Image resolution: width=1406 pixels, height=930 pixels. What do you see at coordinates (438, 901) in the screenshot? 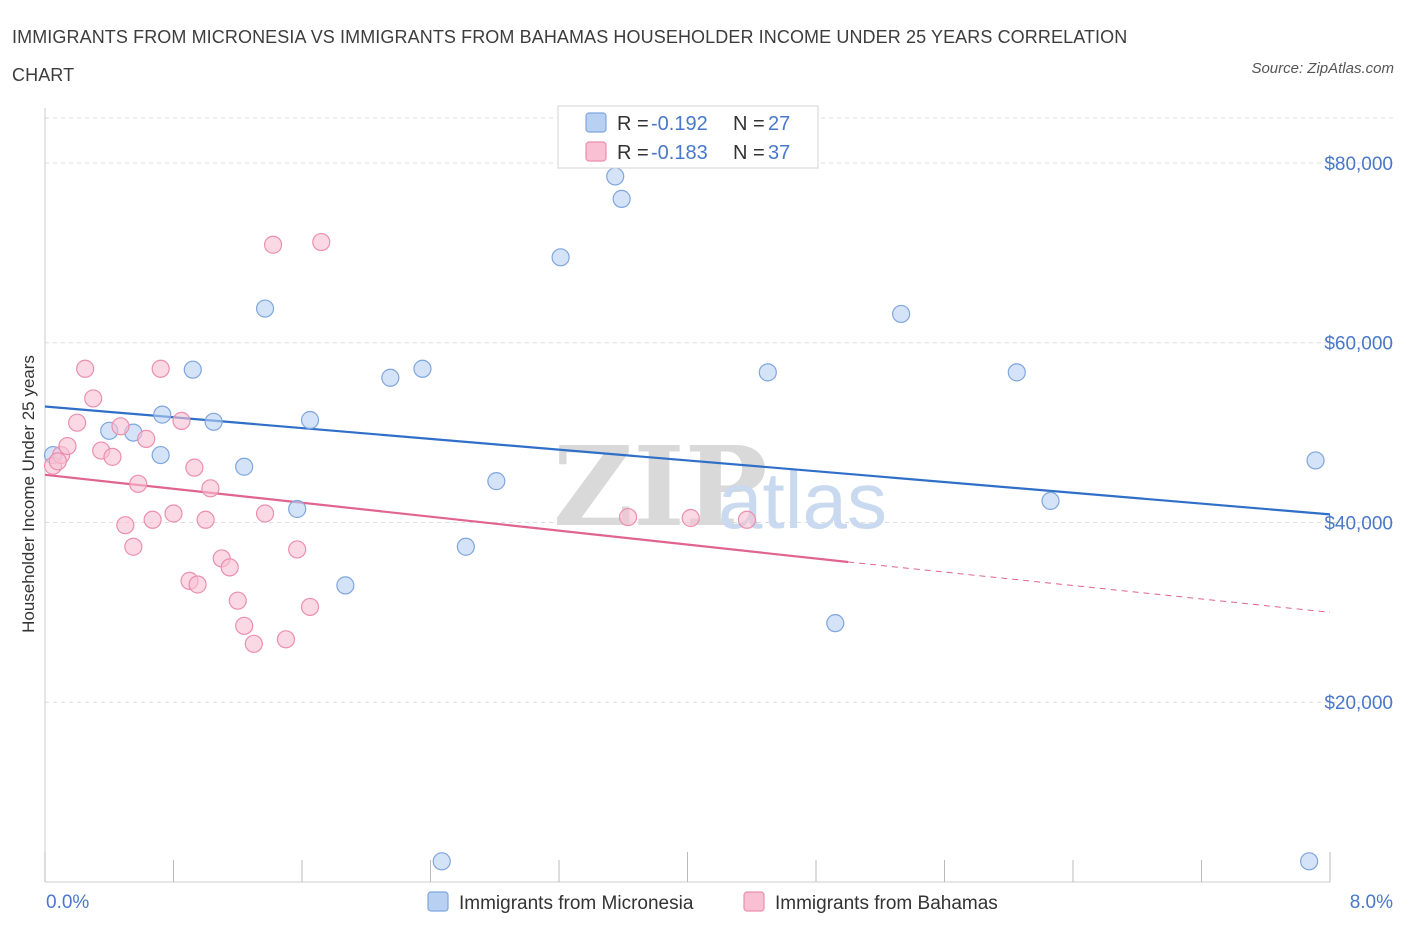
I see `bottom-legend-swatch-micronesia` at bounding box center [438, 901].